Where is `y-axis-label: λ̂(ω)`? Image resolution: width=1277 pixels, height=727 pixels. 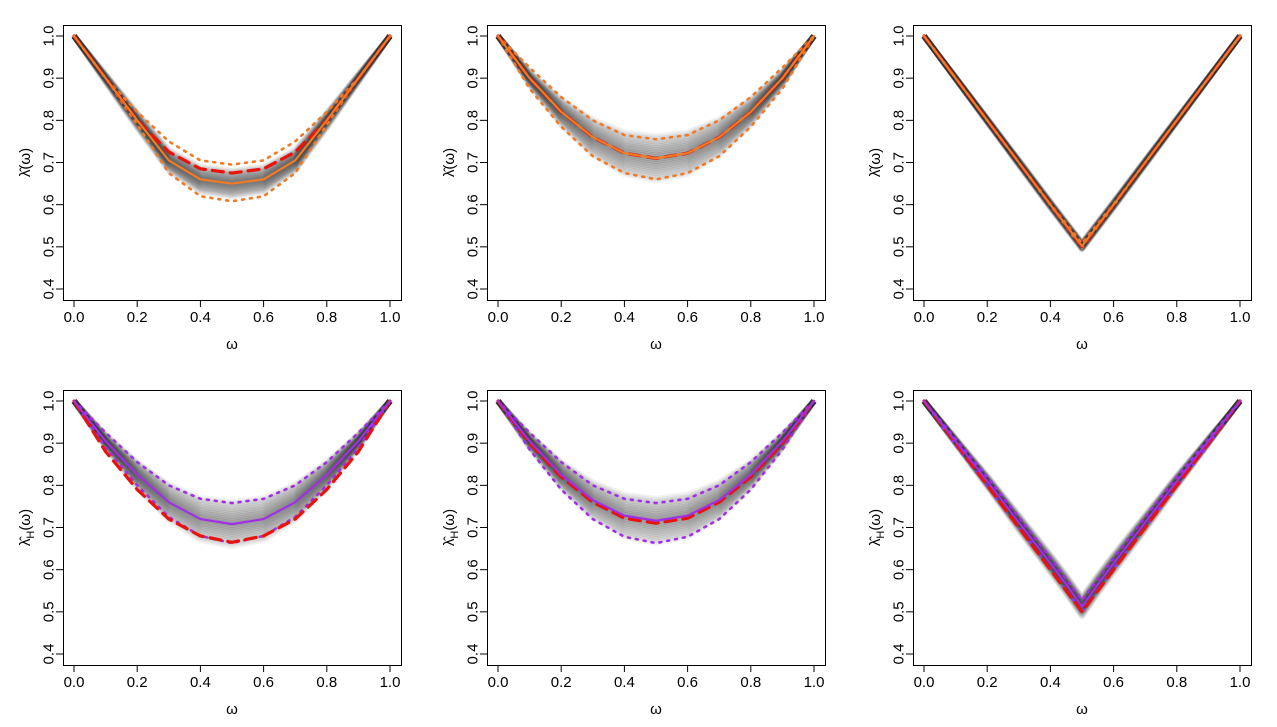
y-axis-label: λ̂(ω) is located at coordinates (25, 162).